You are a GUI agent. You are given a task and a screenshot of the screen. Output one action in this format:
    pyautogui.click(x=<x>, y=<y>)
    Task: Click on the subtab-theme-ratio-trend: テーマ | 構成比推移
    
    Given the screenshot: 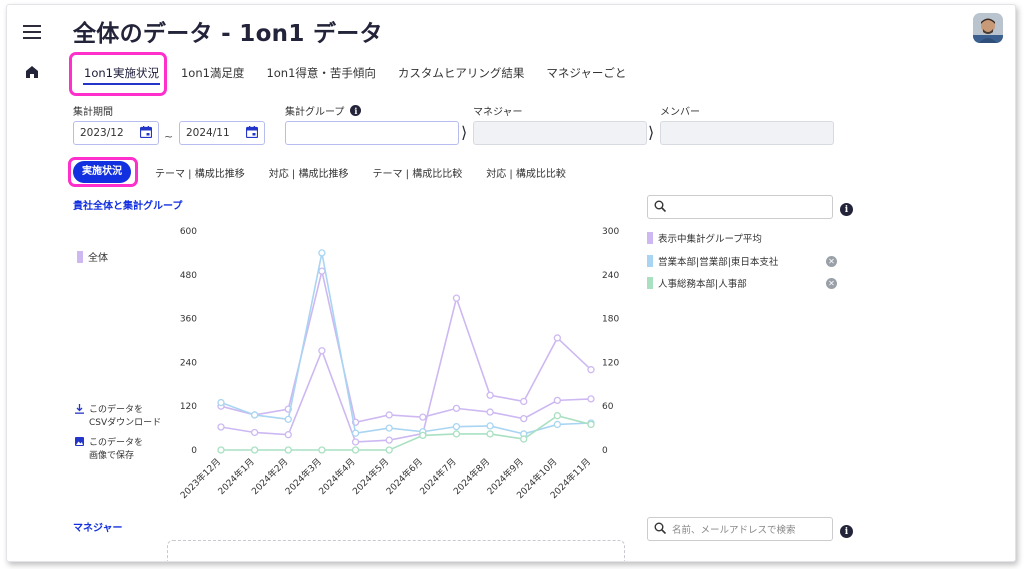 What is the action you would take?
    pyautogui.click(x=200, y=174)
    